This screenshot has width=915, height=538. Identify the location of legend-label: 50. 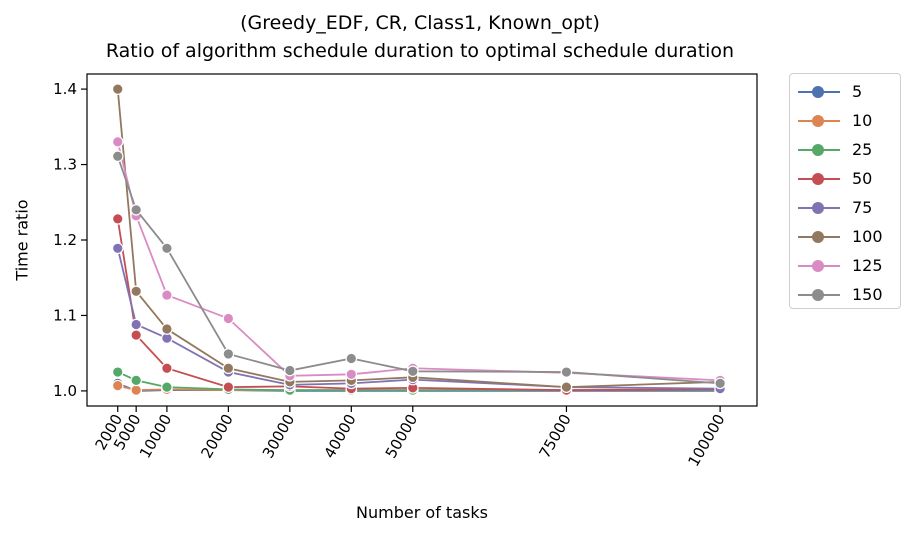
(862, 178).